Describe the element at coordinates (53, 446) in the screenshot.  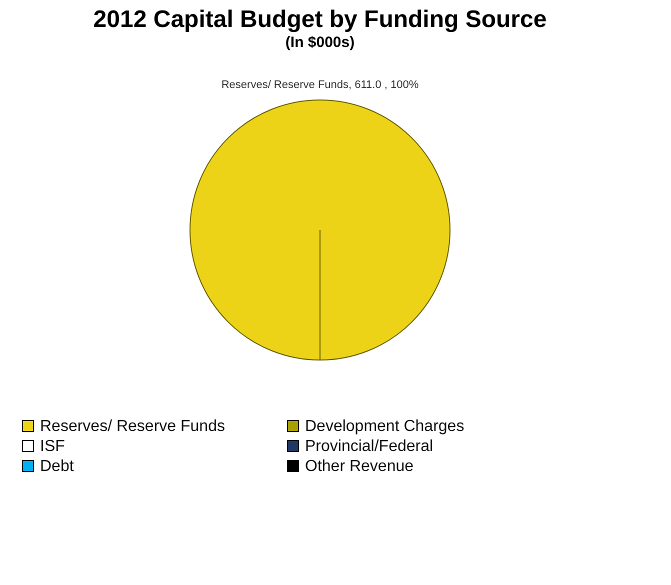
I see `legend-label: ISF` at that location.